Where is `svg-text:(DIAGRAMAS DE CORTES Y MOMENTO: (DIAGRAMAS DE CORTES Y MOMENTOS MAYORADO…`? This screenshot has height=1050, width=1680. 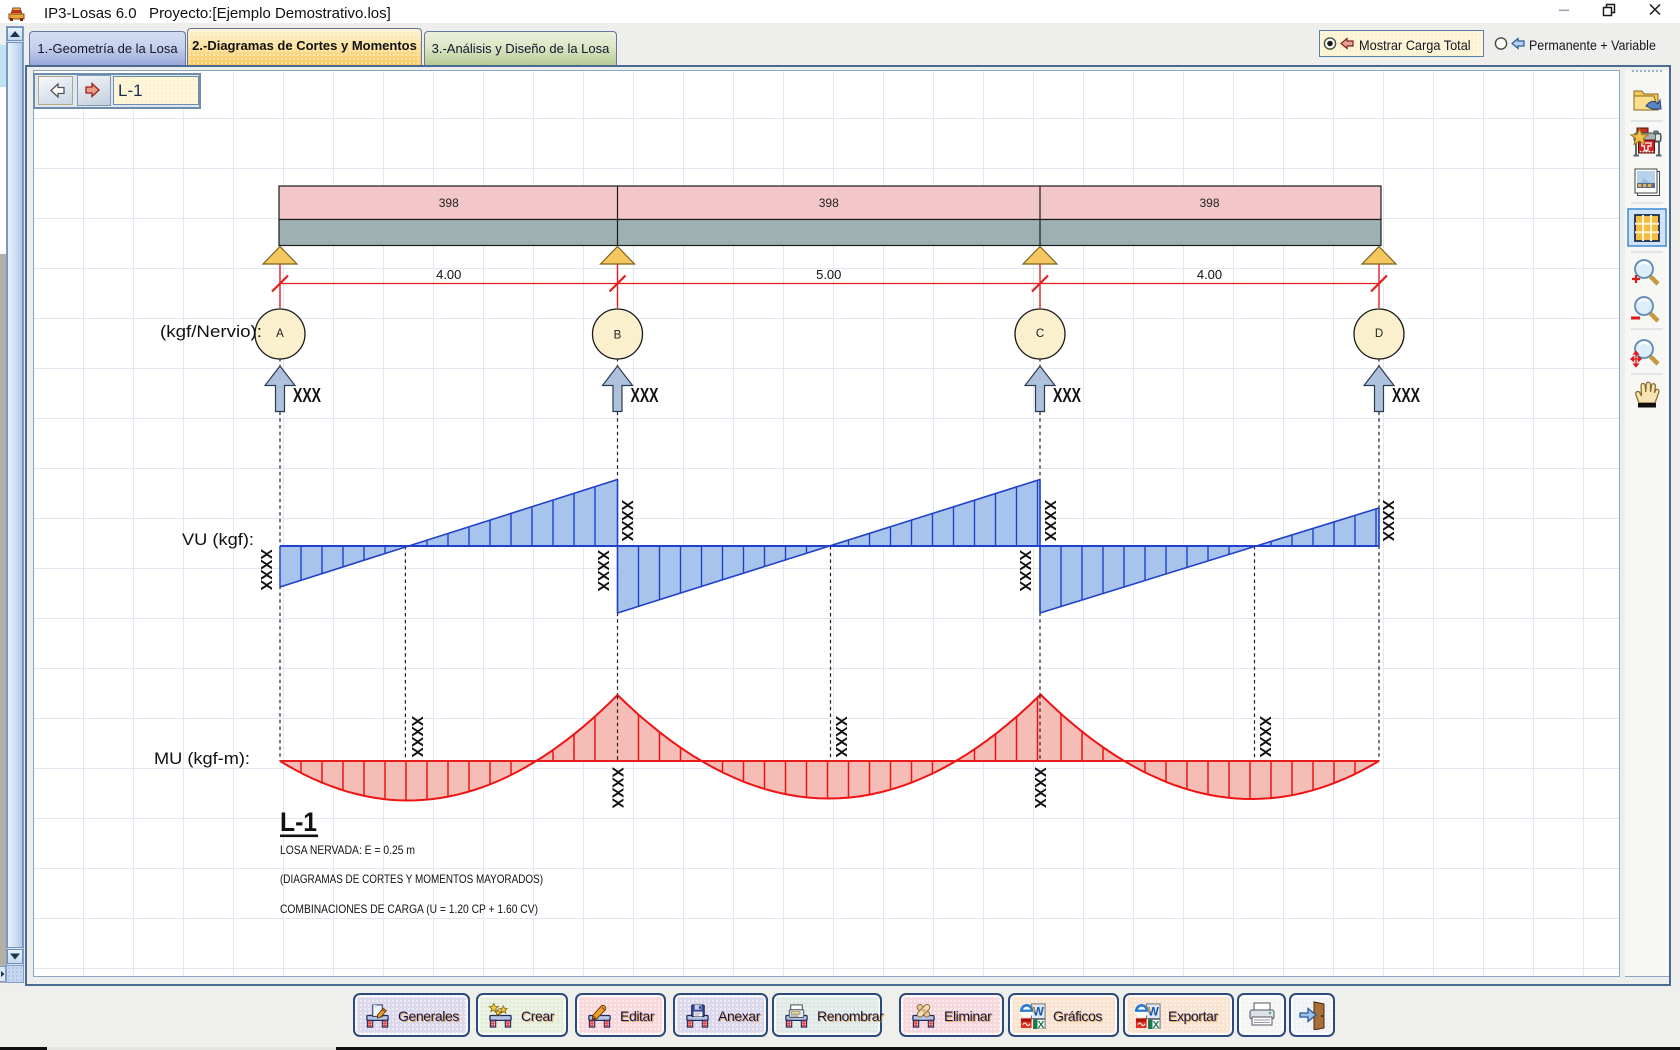 svg-text:(DIAGRAMAS DE CORTES Y MOMENTO: (DIAGRAMAS DE CORTES Y MOMENTOS MAYORADO… is located at coordinates (411, 879).